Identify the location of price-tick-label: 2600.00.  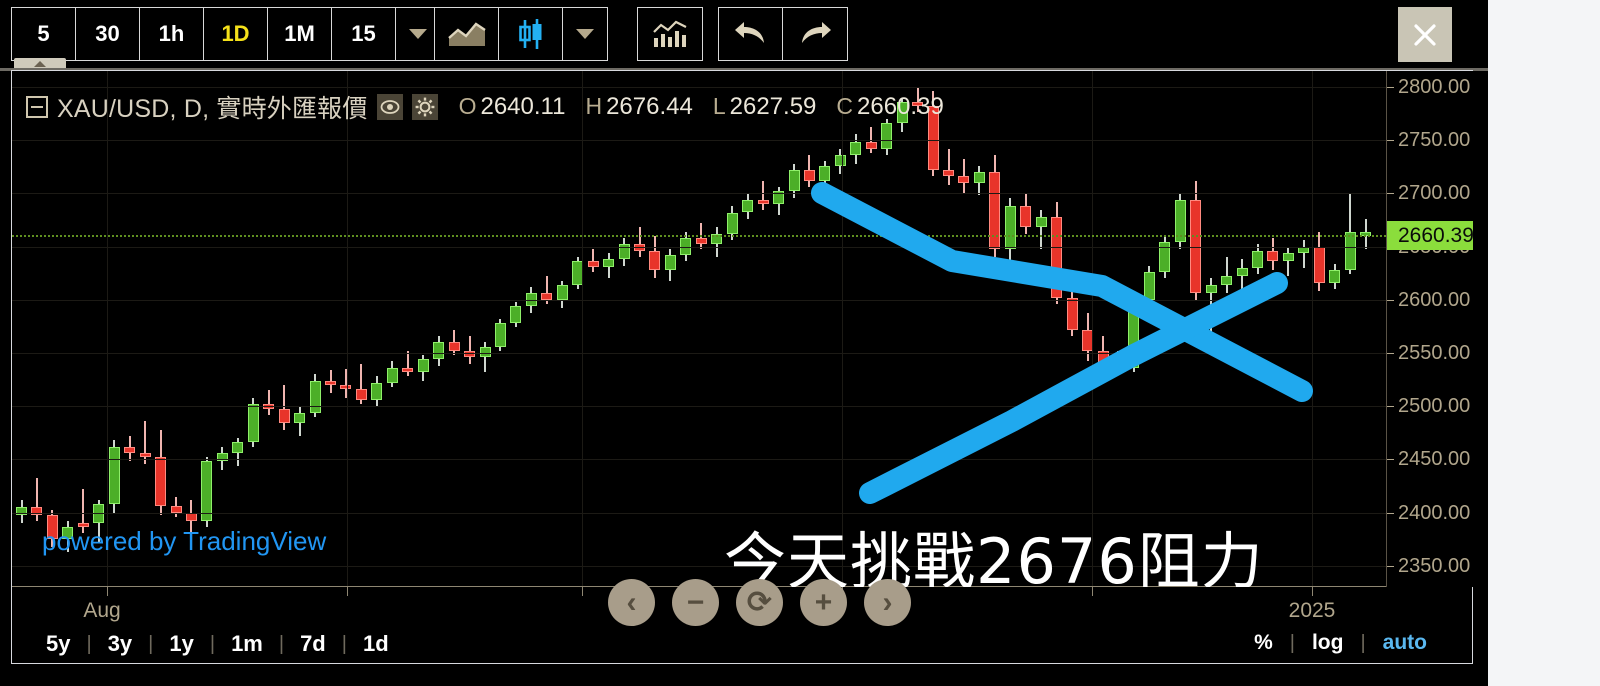
(1434, 299).